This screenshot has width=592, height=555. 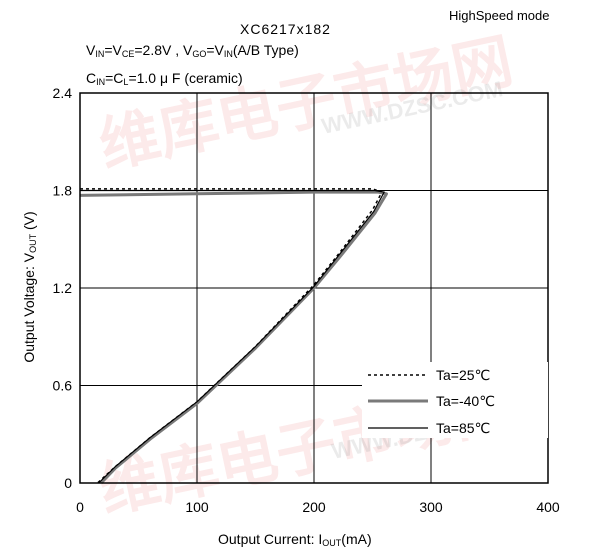 I want to click on condition-line-1: VIN=VCE=2.8V , VGO=VIN(A/B Type), so click(x=192, y=50).